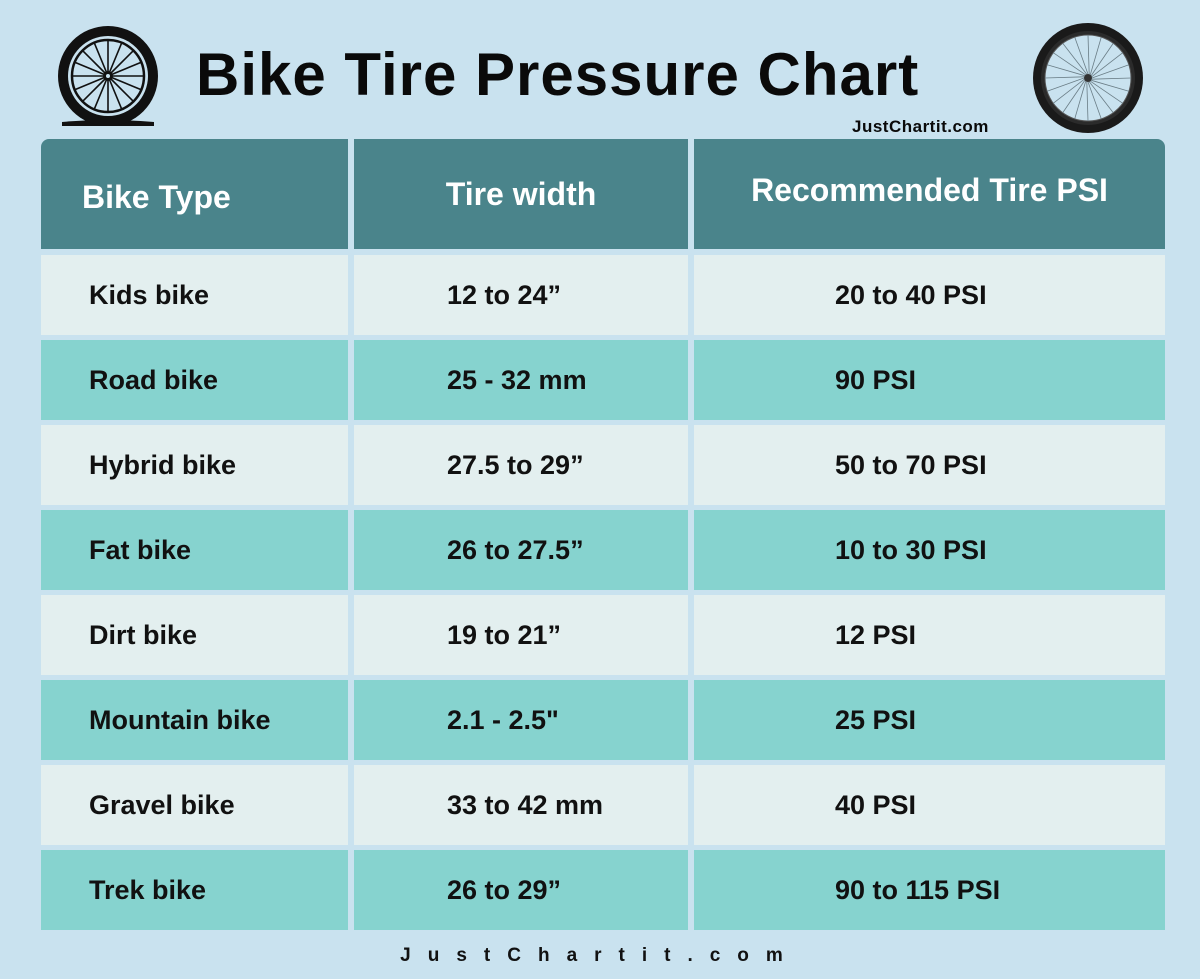 Image resolution: width=1200 pixels, height=979 pixels. Describe the element at coordinates (929, 295) in the screenshot. I see `table-cell: 20 to 40 PSI` at that location.